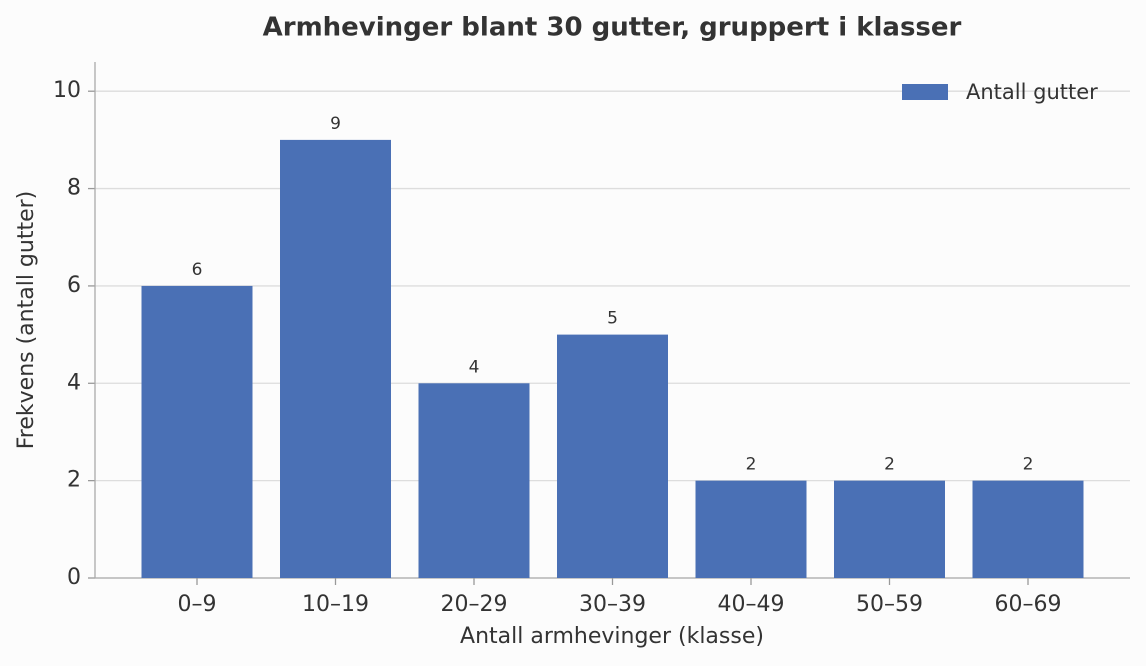  What do you see at coordinates (197, 270) in the screenshot?
I see `data-label: 6` at bounding box center [197, 270].